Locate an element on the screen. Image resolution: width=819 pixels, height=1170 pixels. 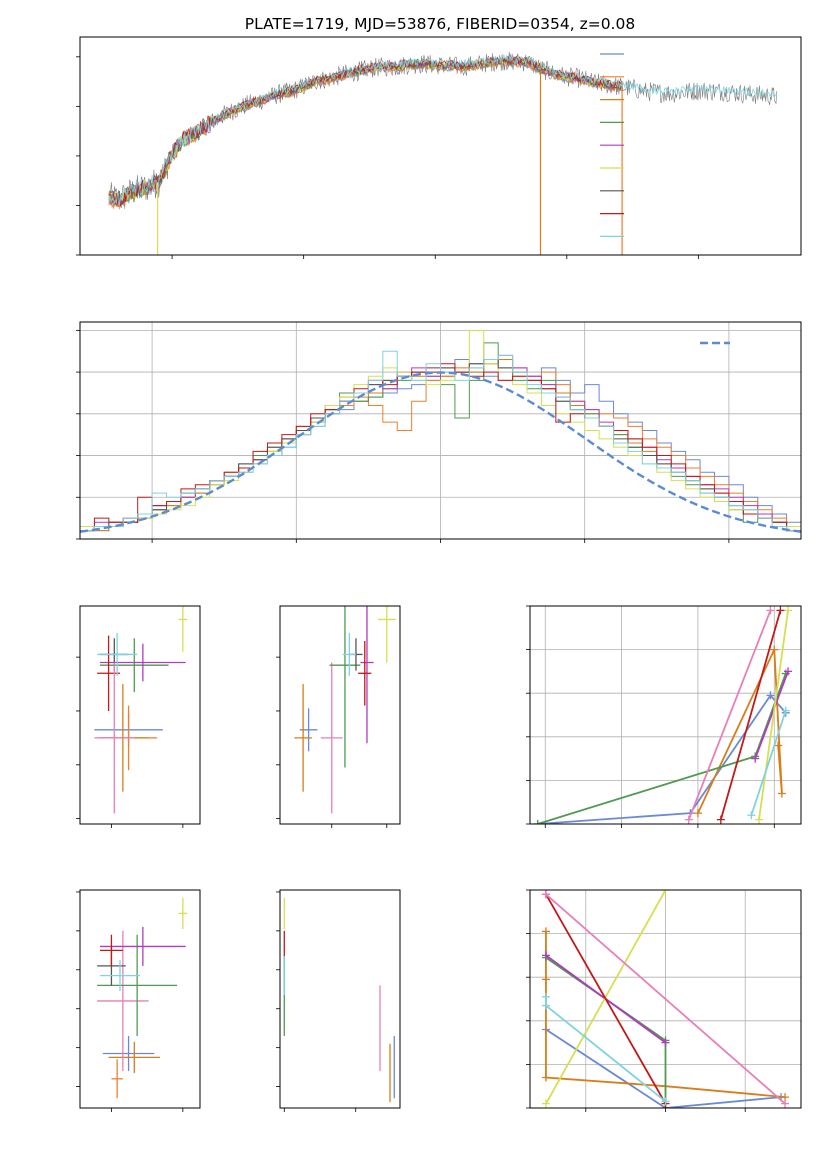
axes-weight_vs_age is located at coordinates (664, 716).